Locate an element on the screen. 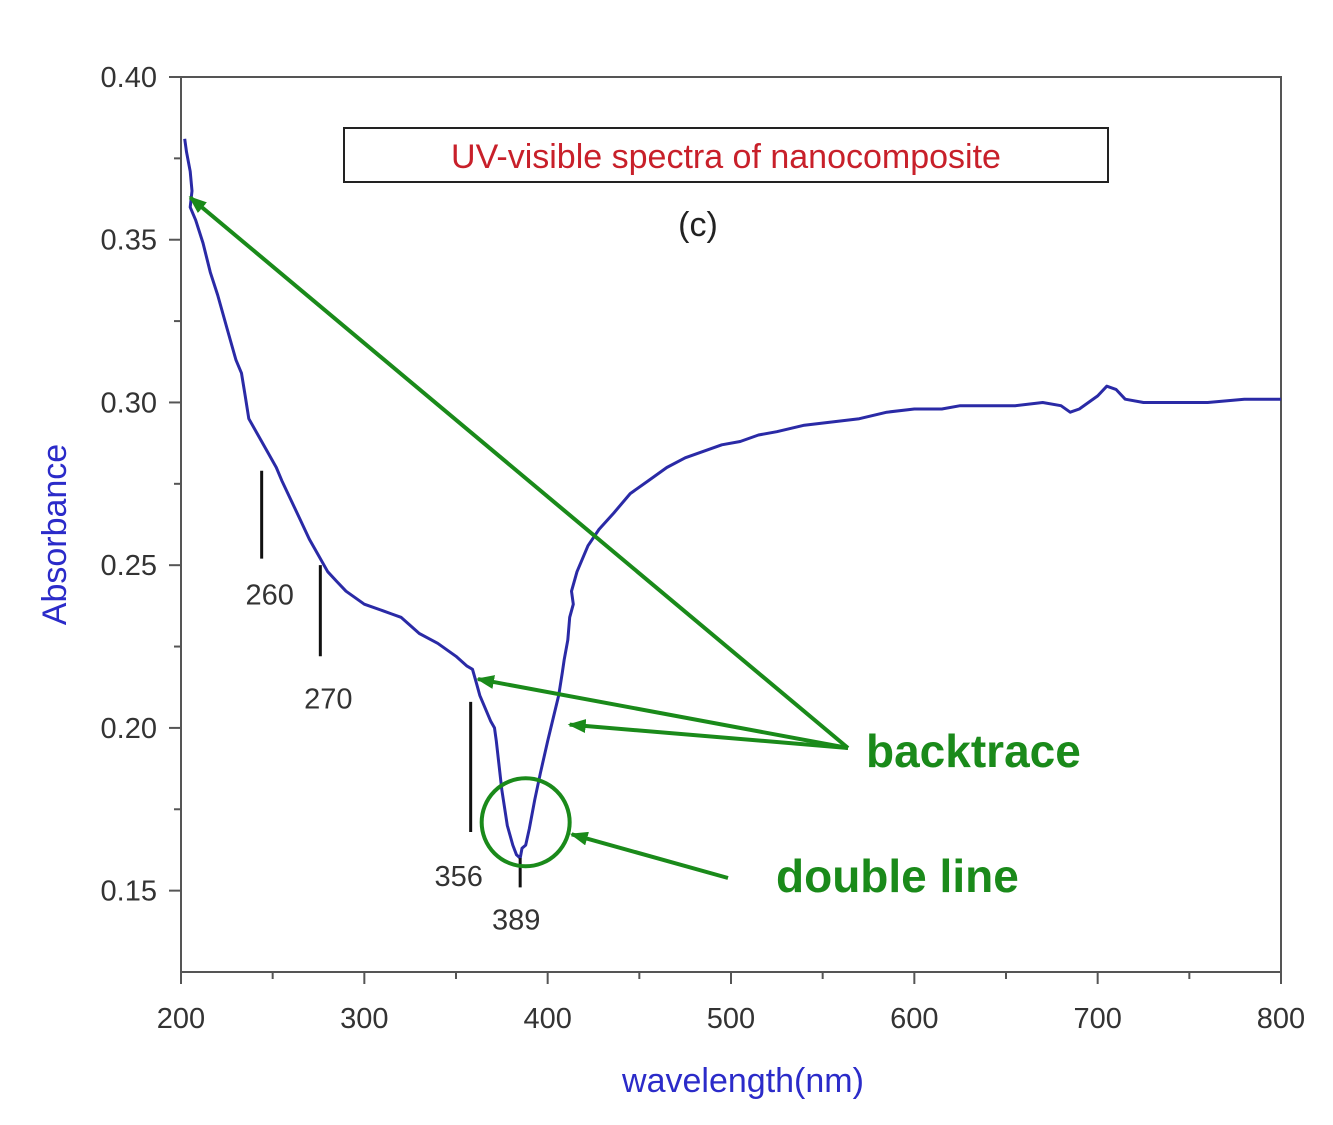 The height and width of the screenshot is (1125, 1333). y-tick-label: 0.40 is located at coordinates (129, 78).